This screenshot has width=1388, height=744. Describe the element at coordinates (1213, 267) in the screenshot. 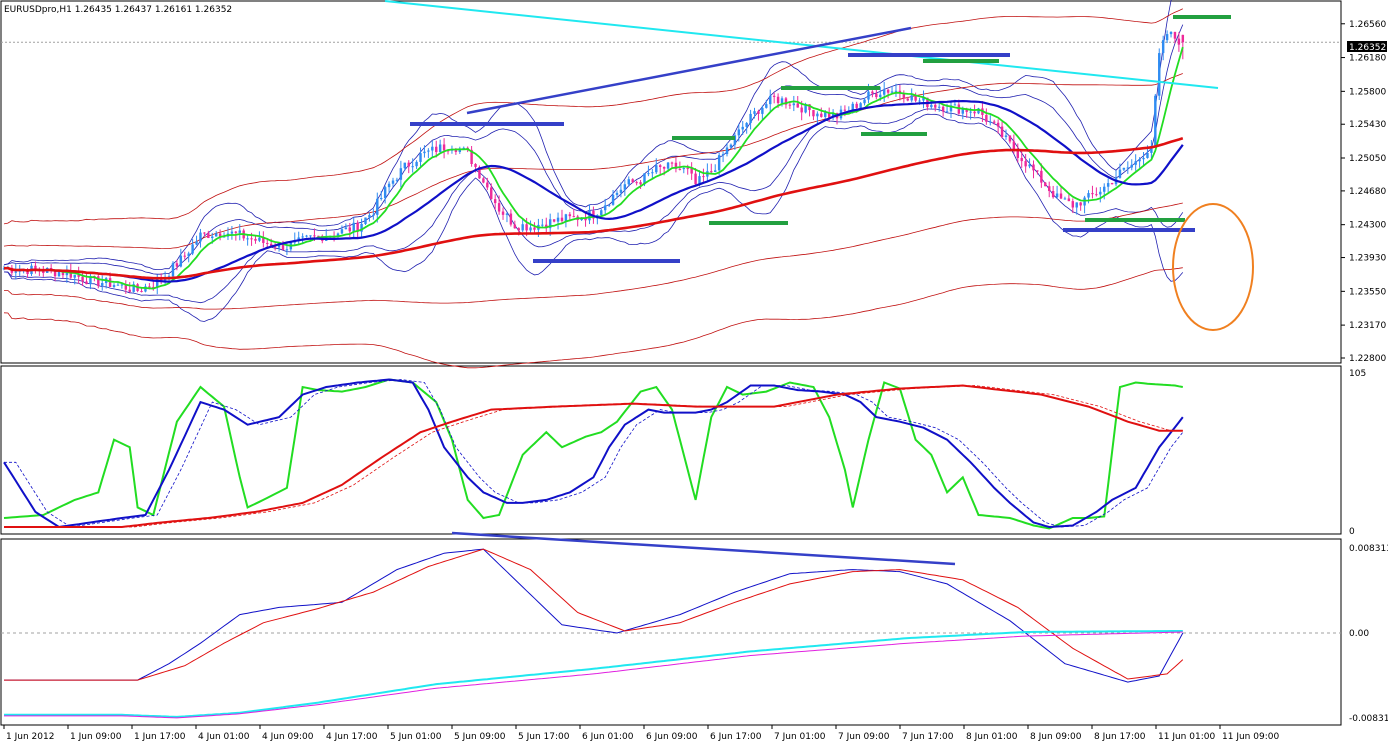

I see `orange-ellipse-annotation` at that location.